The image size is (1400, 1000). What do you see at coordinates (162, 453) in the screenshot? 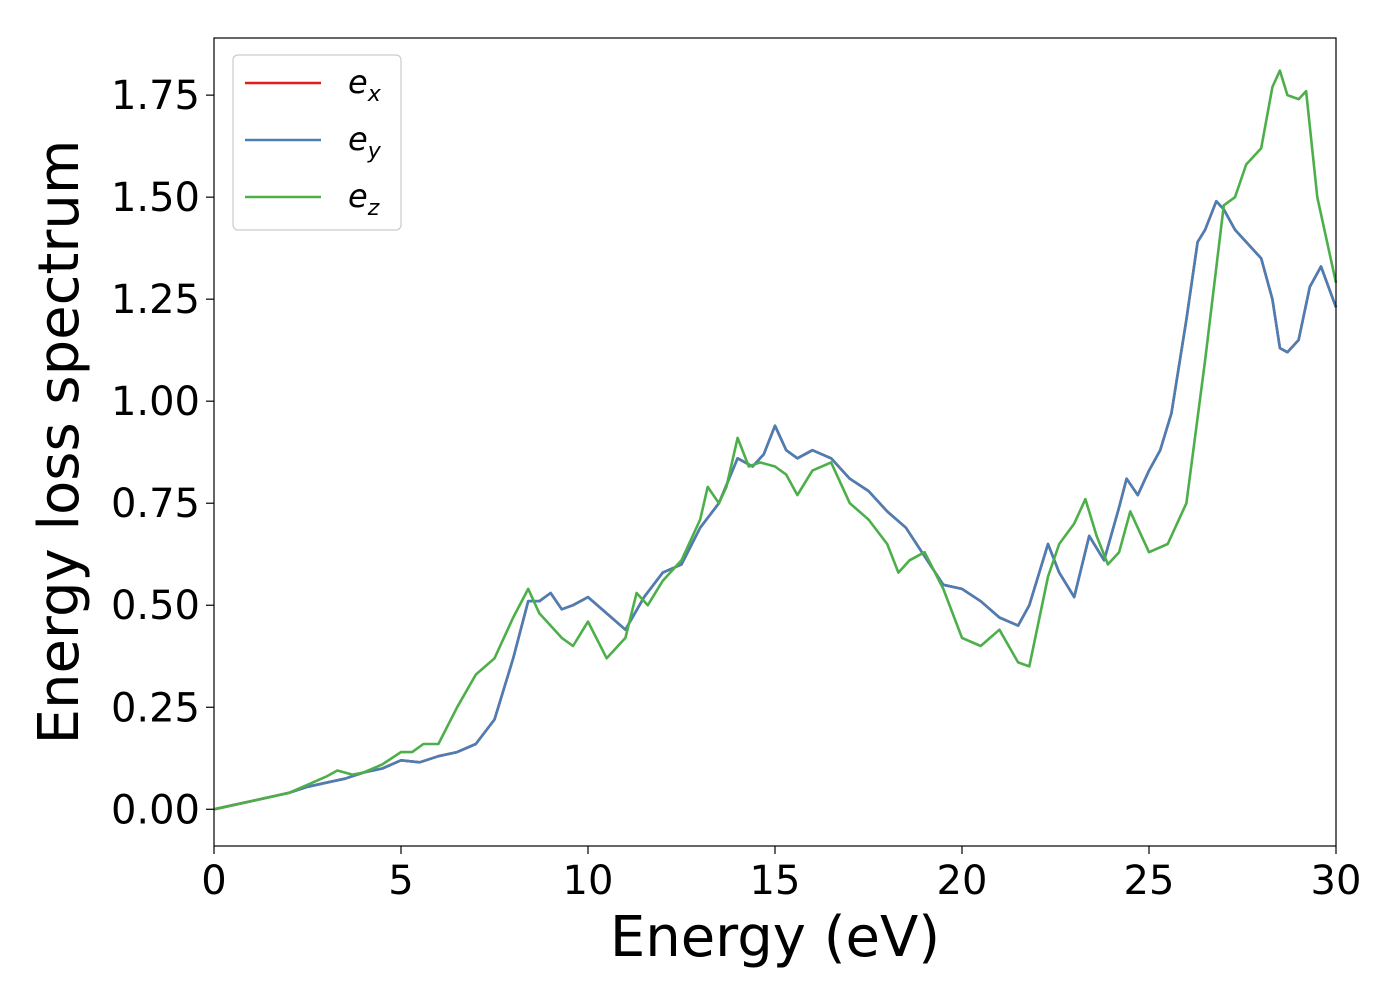
I see `y-axis: 0.00 0.25 0.50 0.75 1.00 1.25 1.50 1.75` at bounding box center [162, 453].